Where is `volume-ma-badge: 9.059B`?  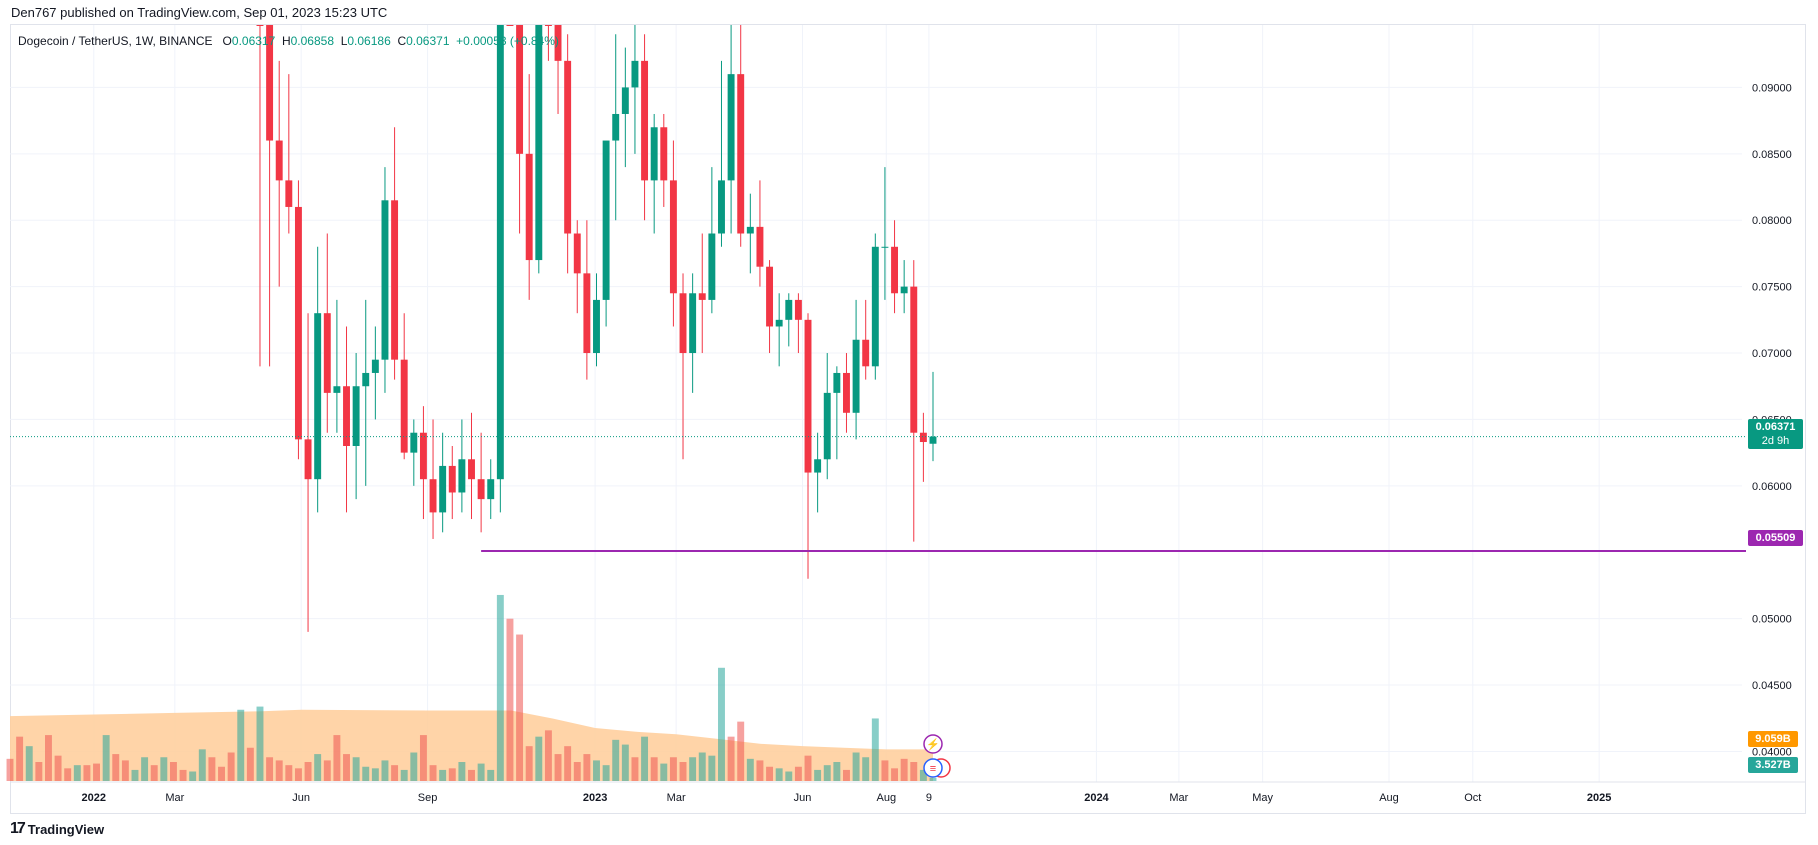
volume-ma-badge: 9.059B is located at coordinates (1773, 739).